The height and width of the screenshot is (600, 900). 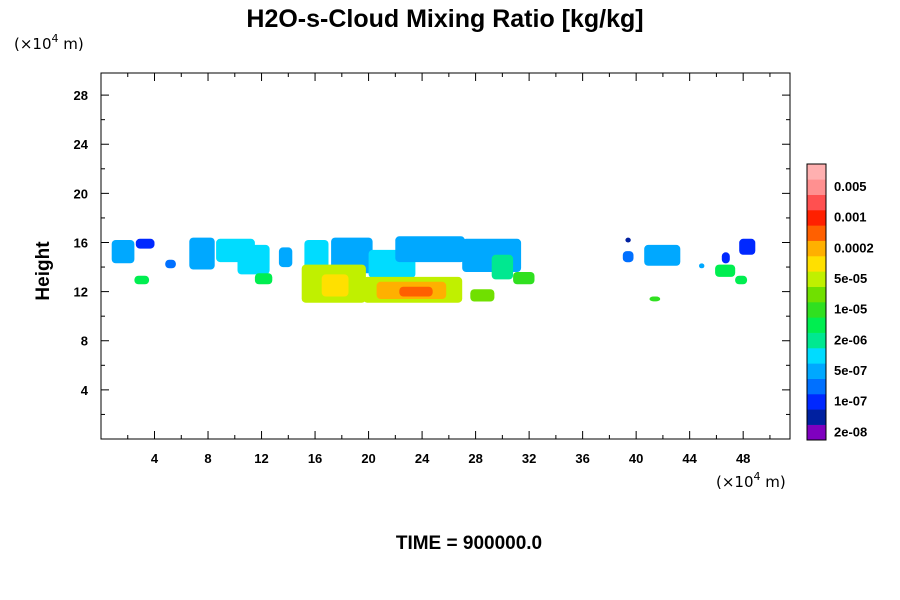 I want to click on colorbar-frame, so click(x=816, y=302).